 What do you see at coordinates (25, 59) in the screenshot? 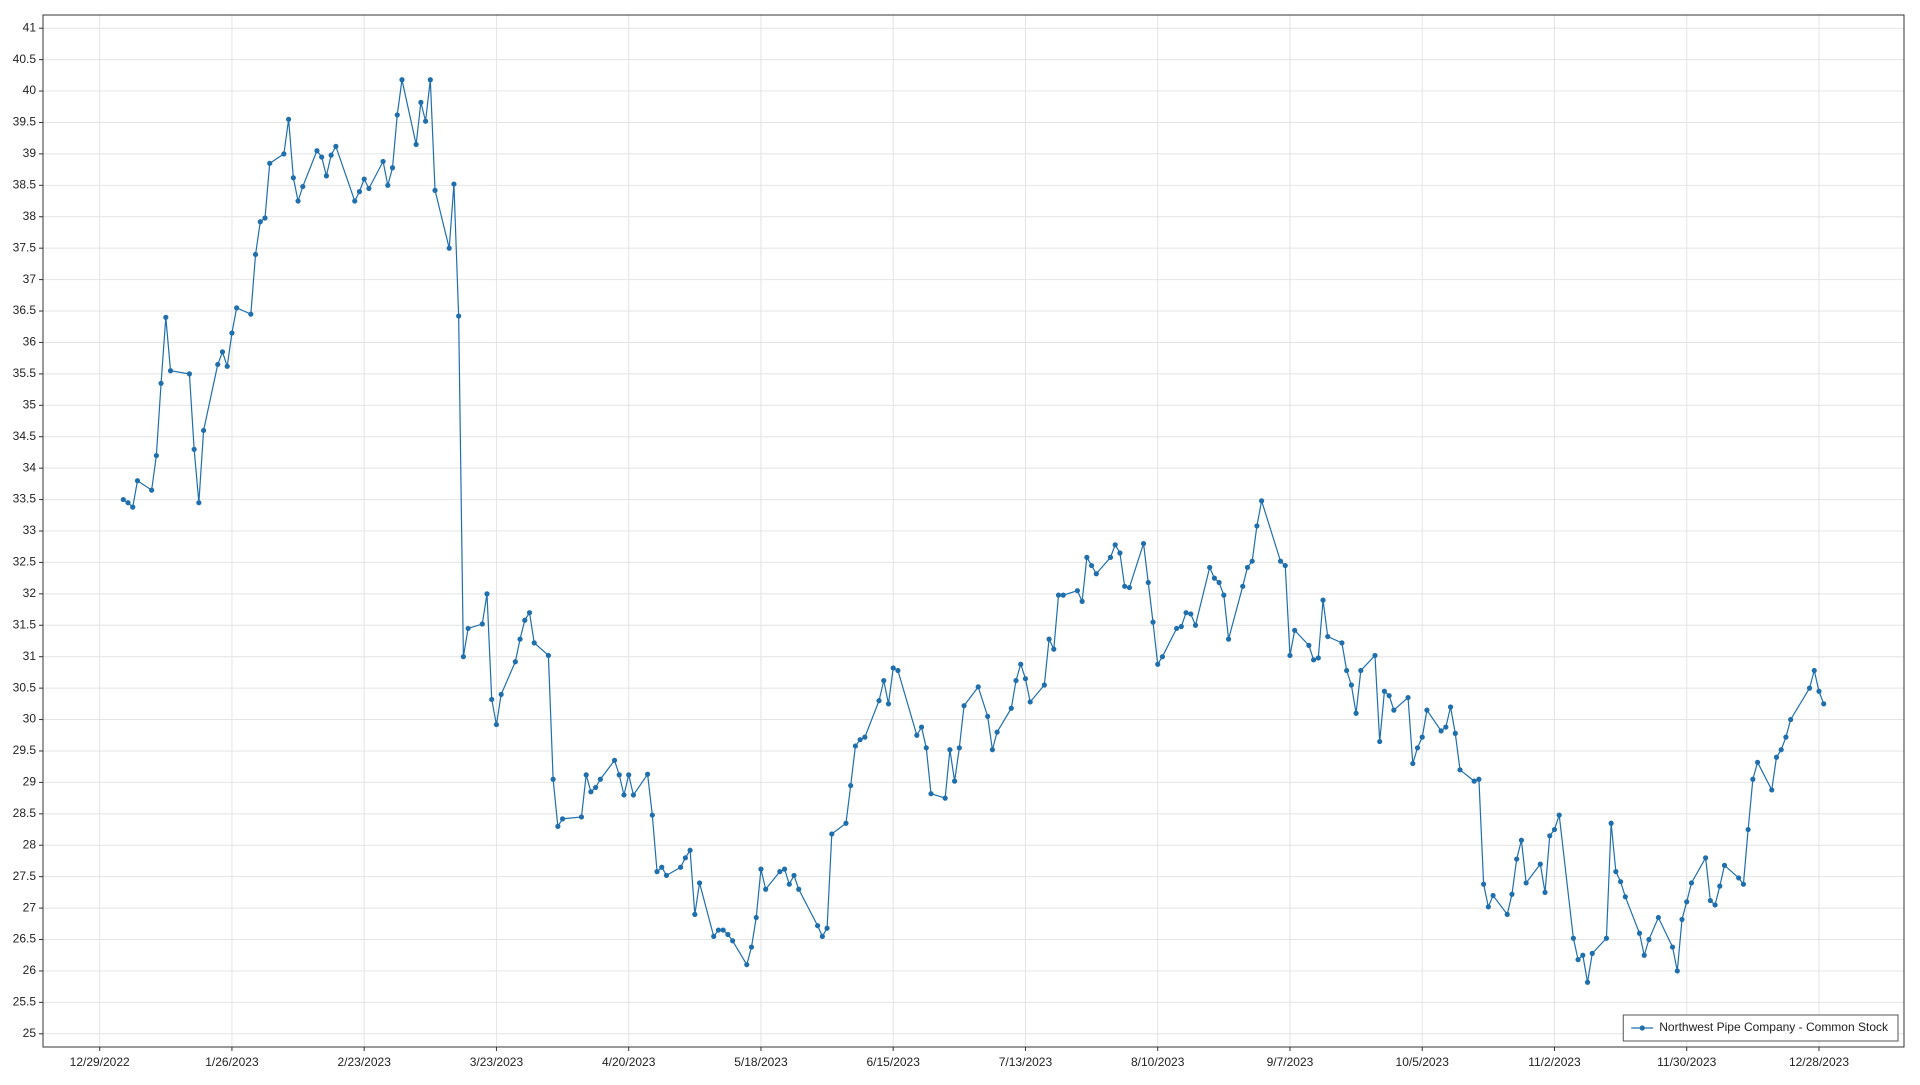
I see `y-tick-label: 40.5` at bounding box center [25, 59].